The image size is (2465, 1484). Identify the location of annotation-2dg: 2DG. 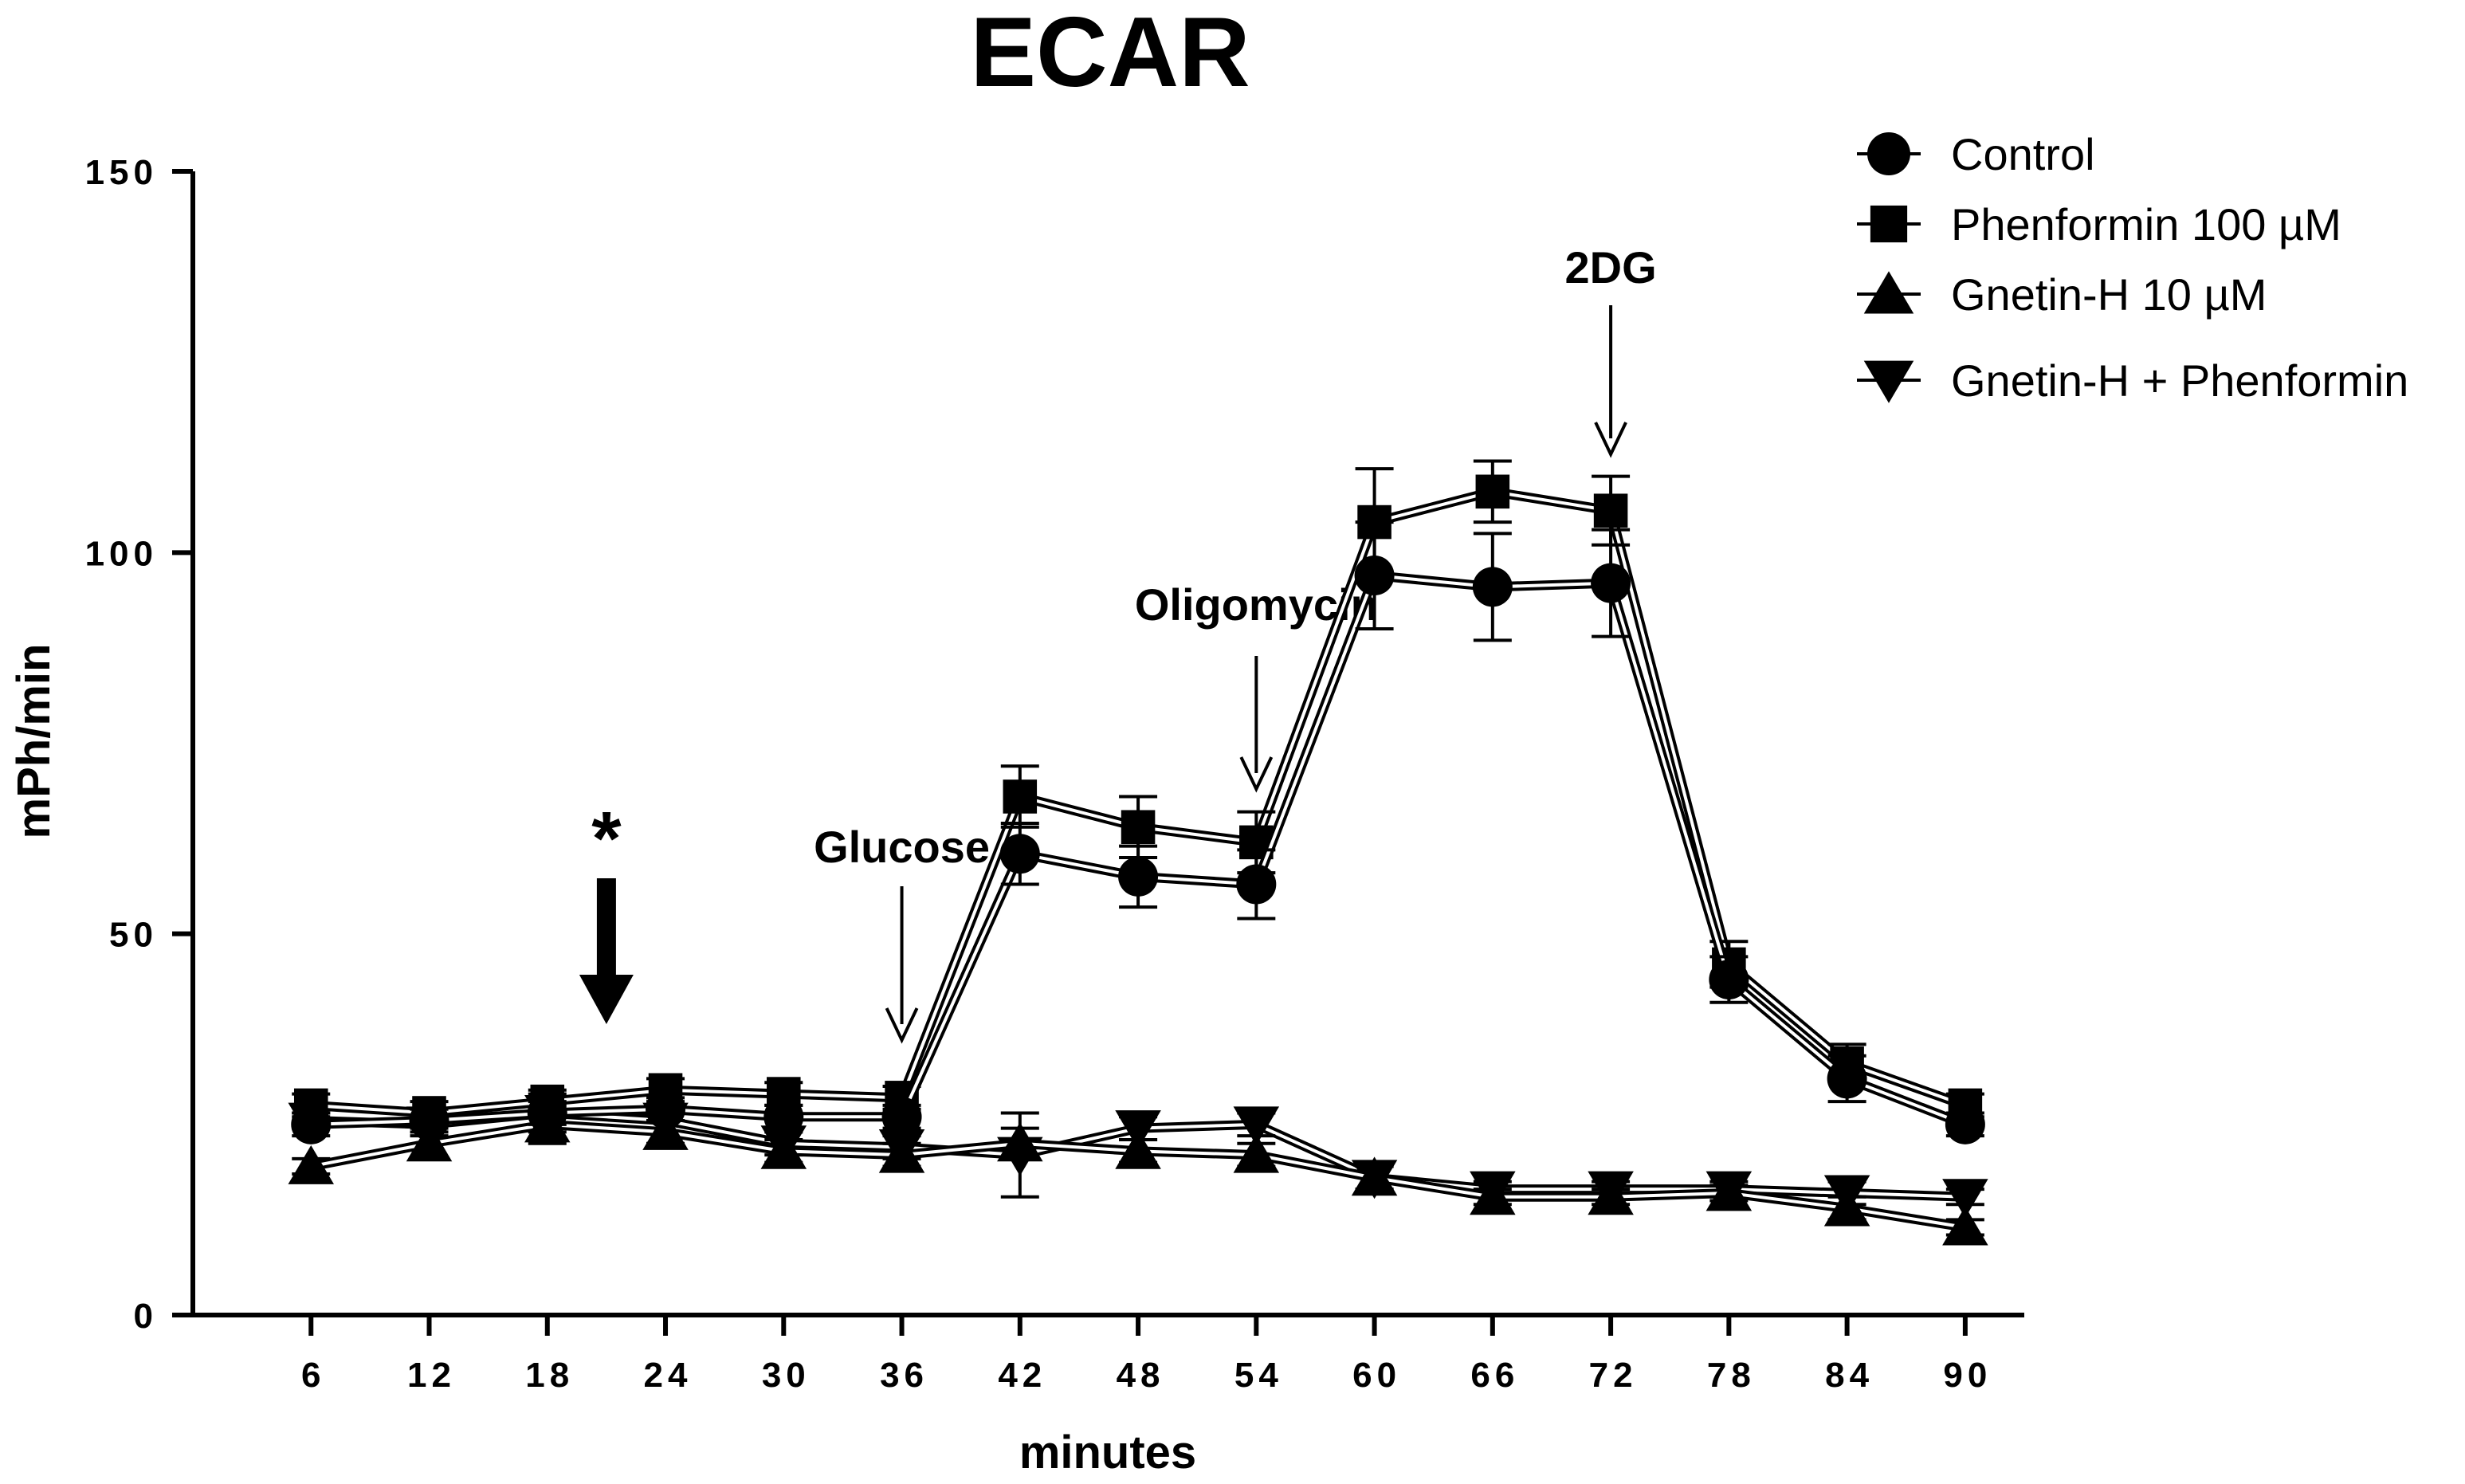
(1611, 350).